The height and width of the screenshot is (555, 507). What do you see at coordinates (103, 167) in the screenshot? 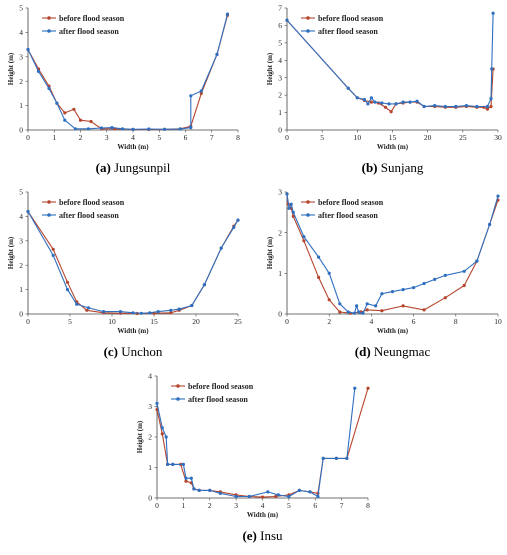
I see `caption-letter: (a)` at bounding box center [103, 167].